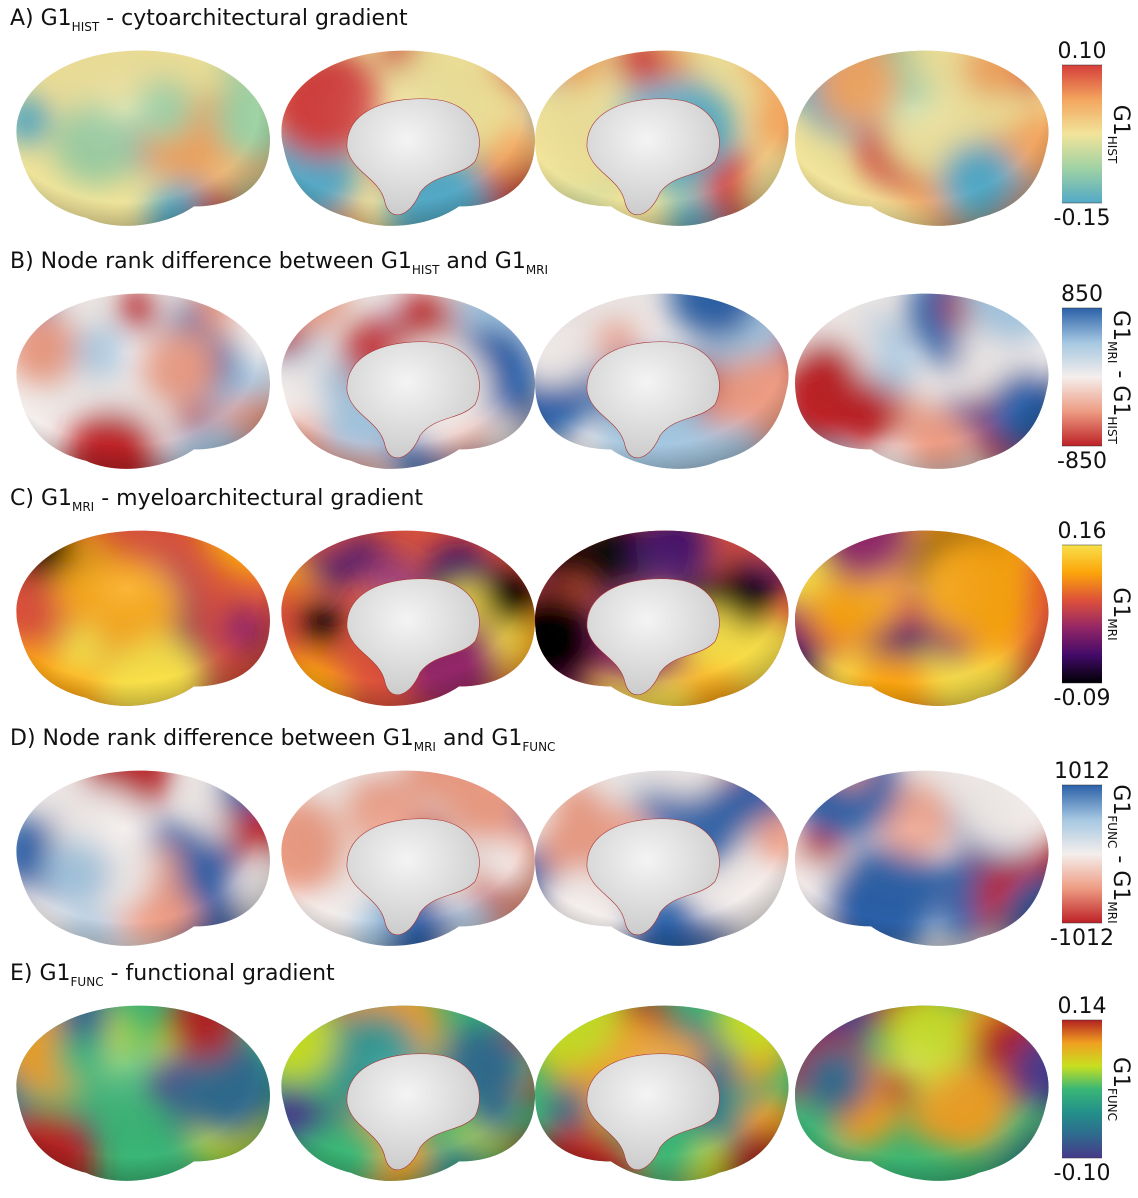 The height and width of the screenshot is (1198, 1138). What do you see at coordinates (1082, 461) in the screenshot?
I see `colorbar-tick-label: -850` at bounding box center [1082, 461].